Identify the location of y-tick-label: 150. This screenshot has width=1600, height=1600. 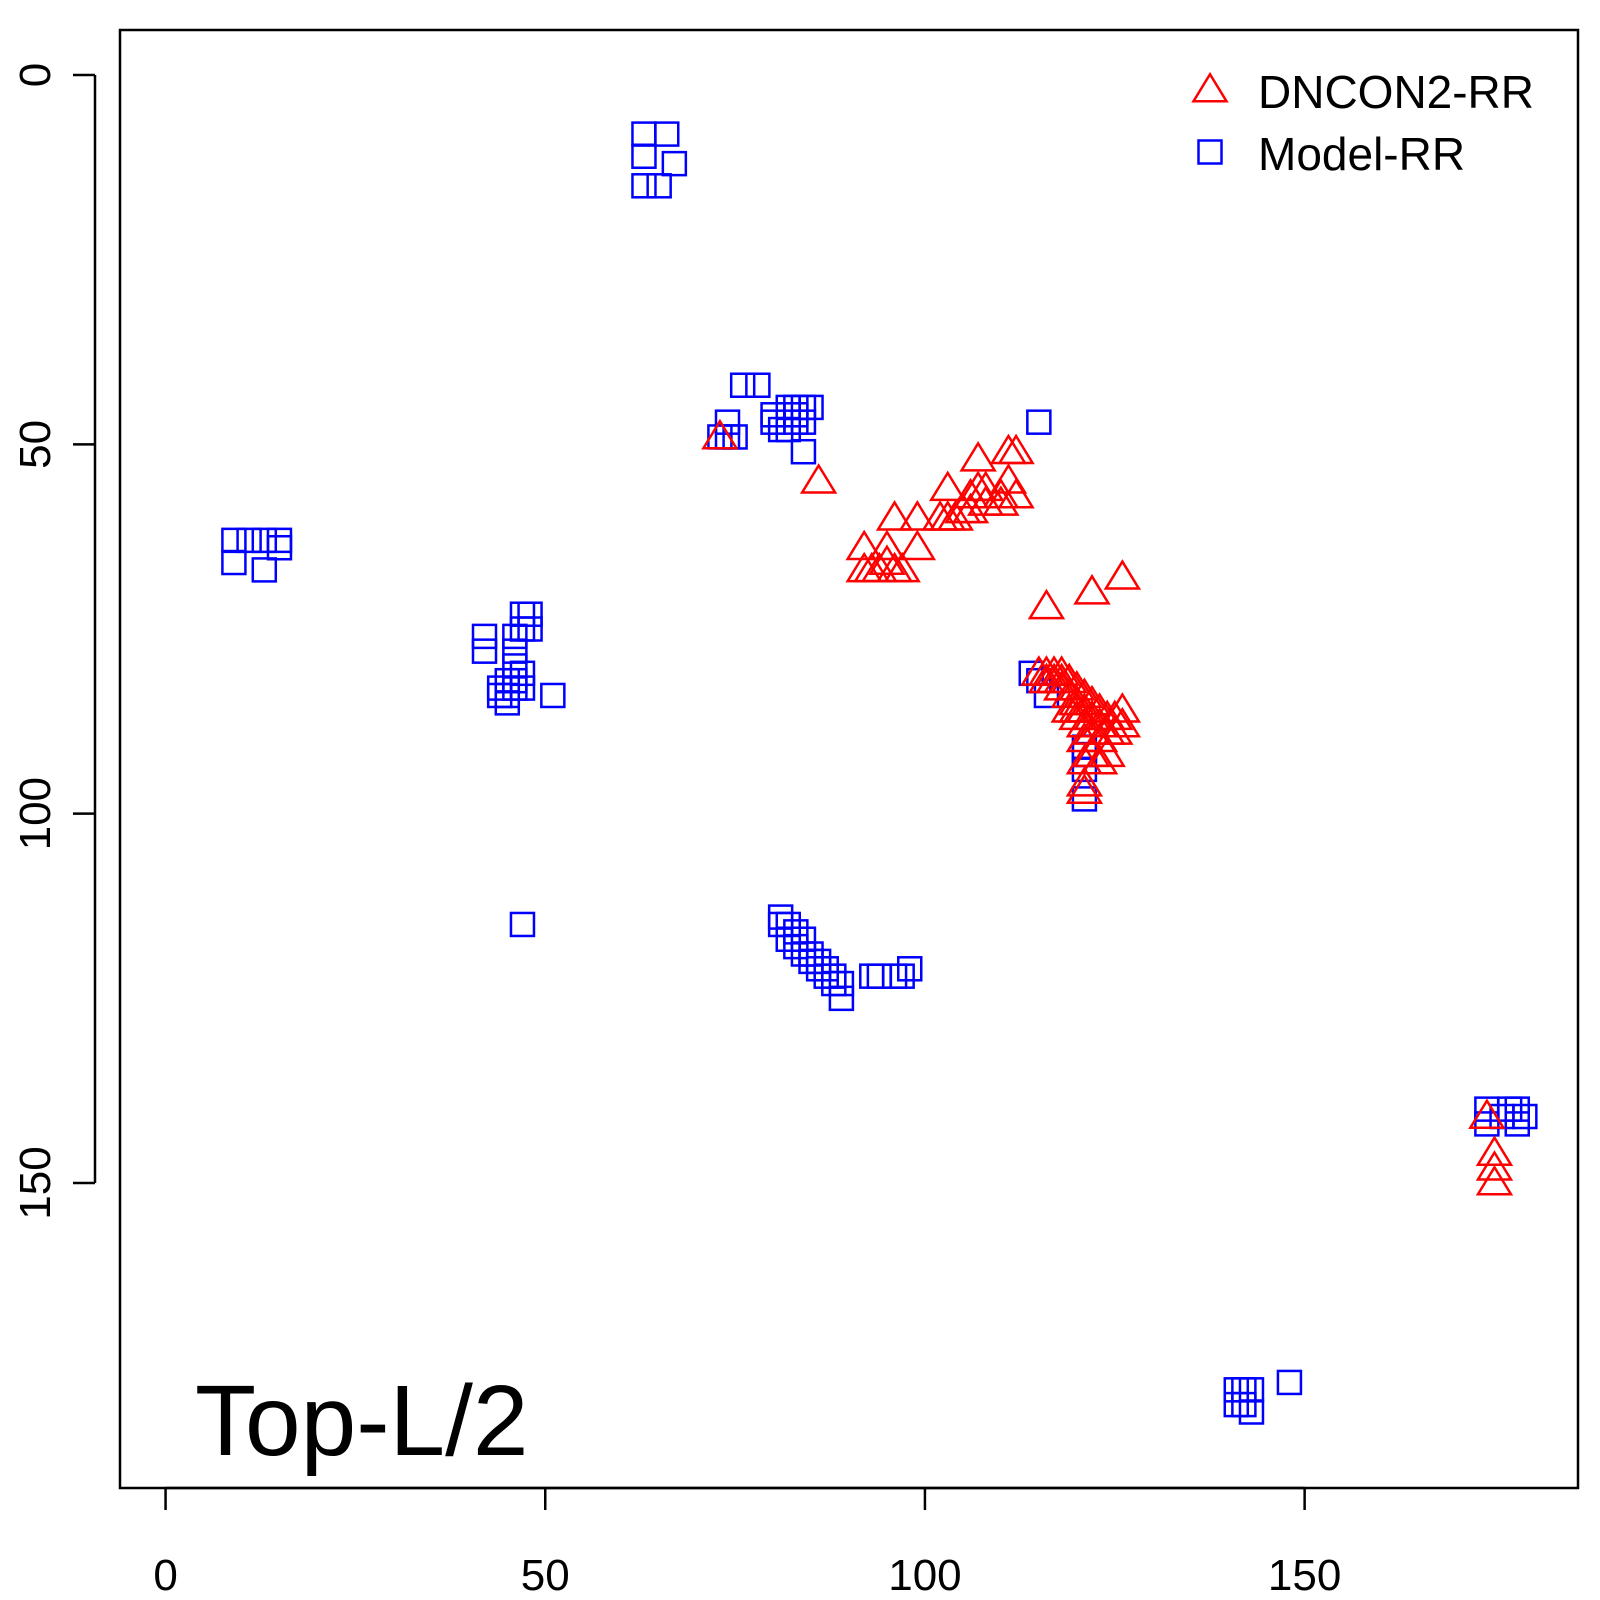
(35, 1182).